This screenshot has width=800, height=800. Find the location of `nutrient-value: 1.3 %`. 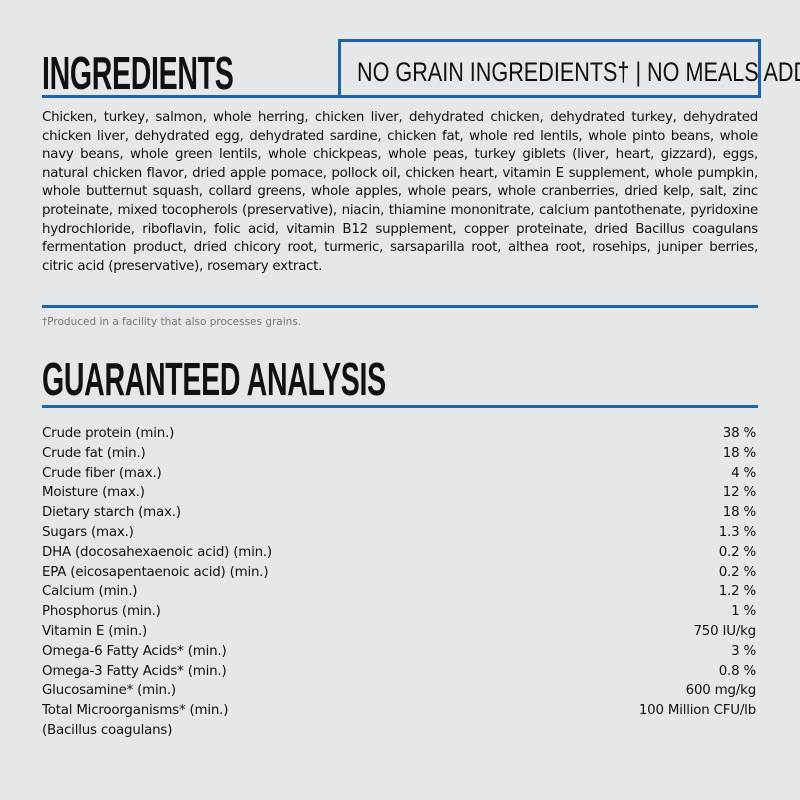

nutrient-value: 1.3 % is located at coordinates (737, 532).